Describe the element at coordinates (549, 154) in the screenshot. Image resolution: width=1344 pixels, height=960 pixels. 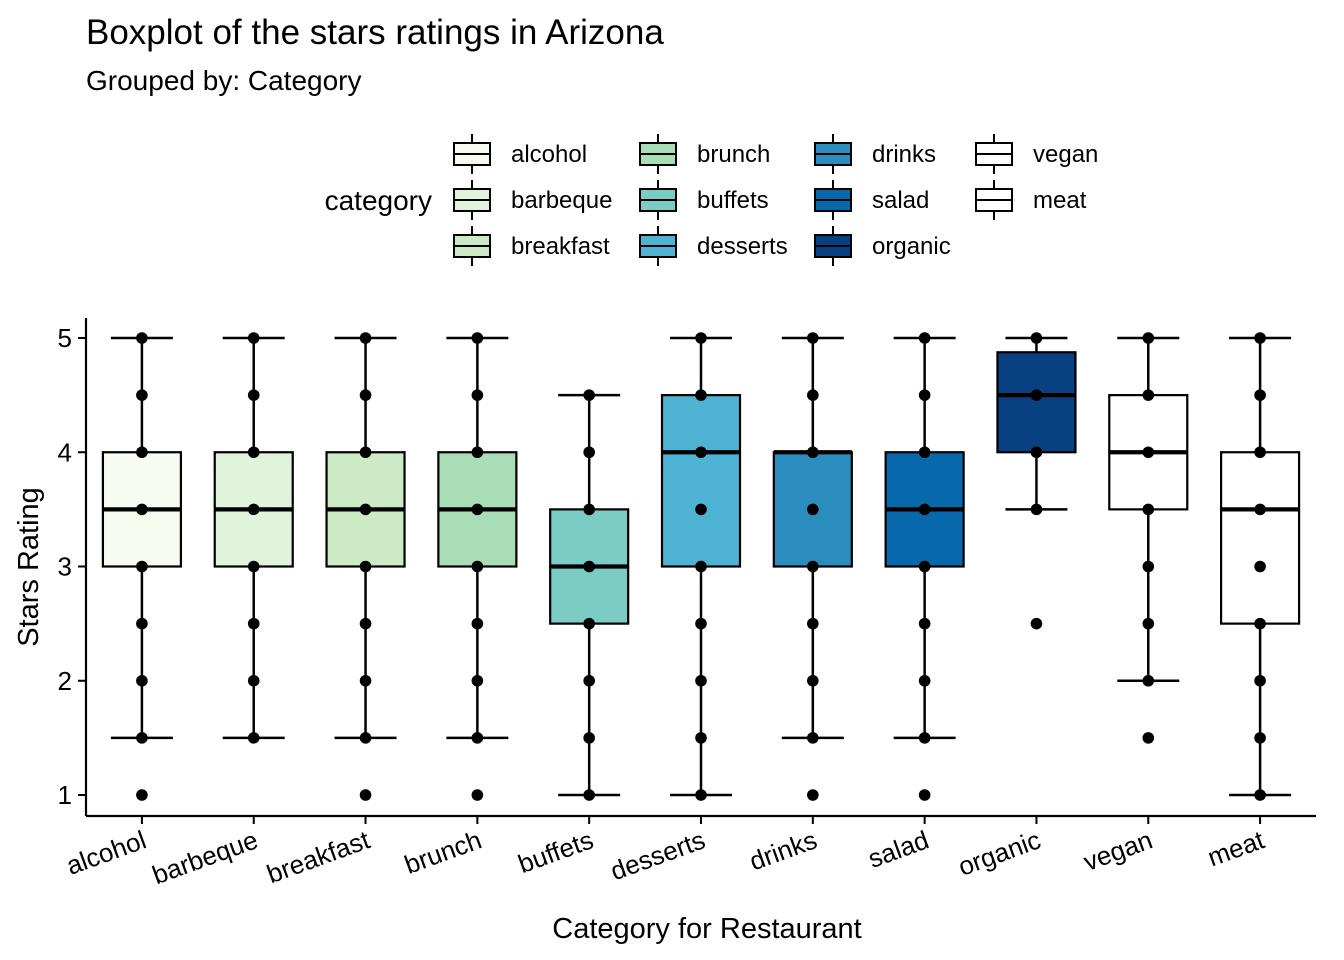
I see `legend-label: alcohol` at that location.